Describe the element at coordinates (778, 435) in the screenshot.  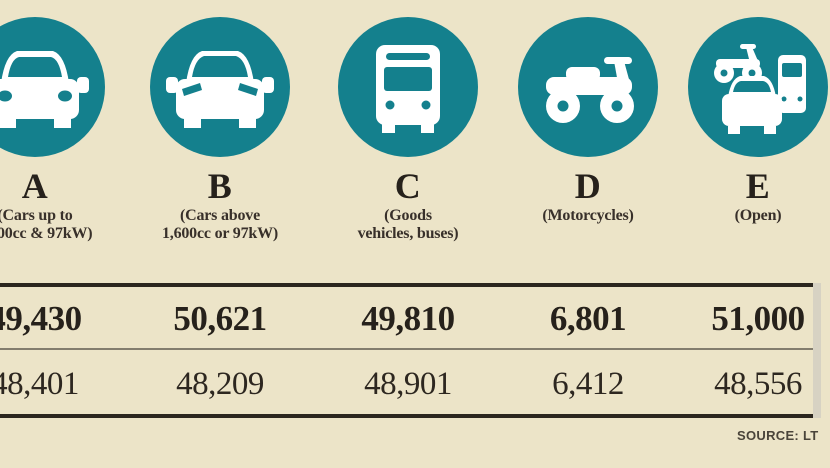
I see `source-credit: SOURCE: LT` at that location.